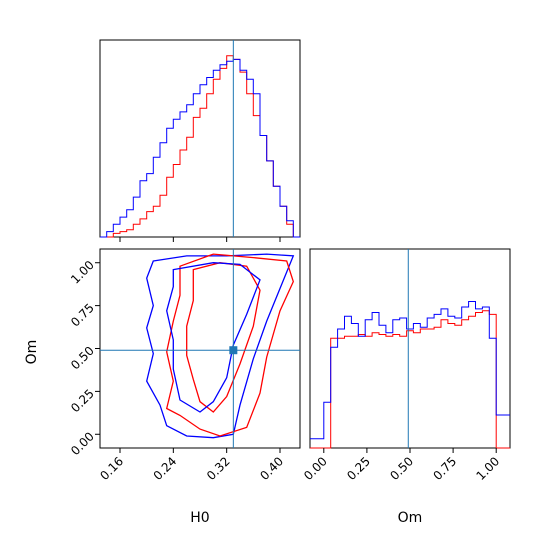  Describe the element at coordinates (410, 370) in the screenshot. I see `hist-om-blue-series` at that location.